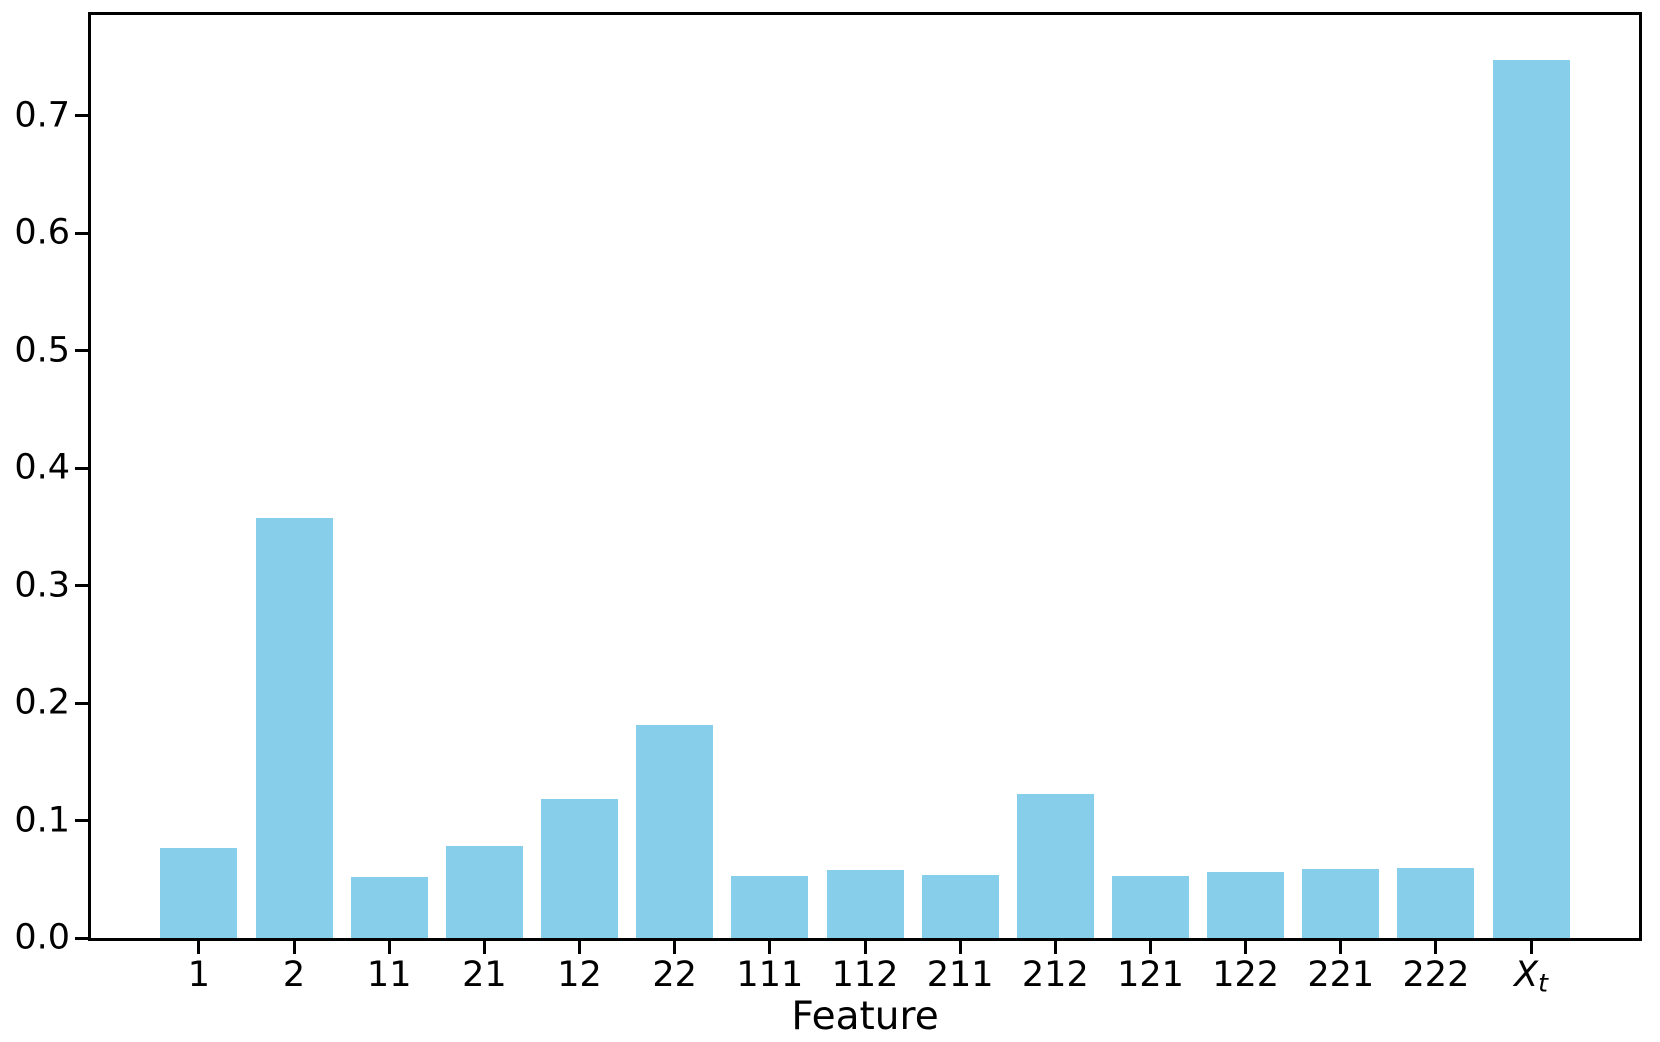 The height and width of the screenshot is (1042, 1660). Describe the element at coordinates (1150, 975) in the screenshot. I see `x-axis-tick-label: 121` at that location.